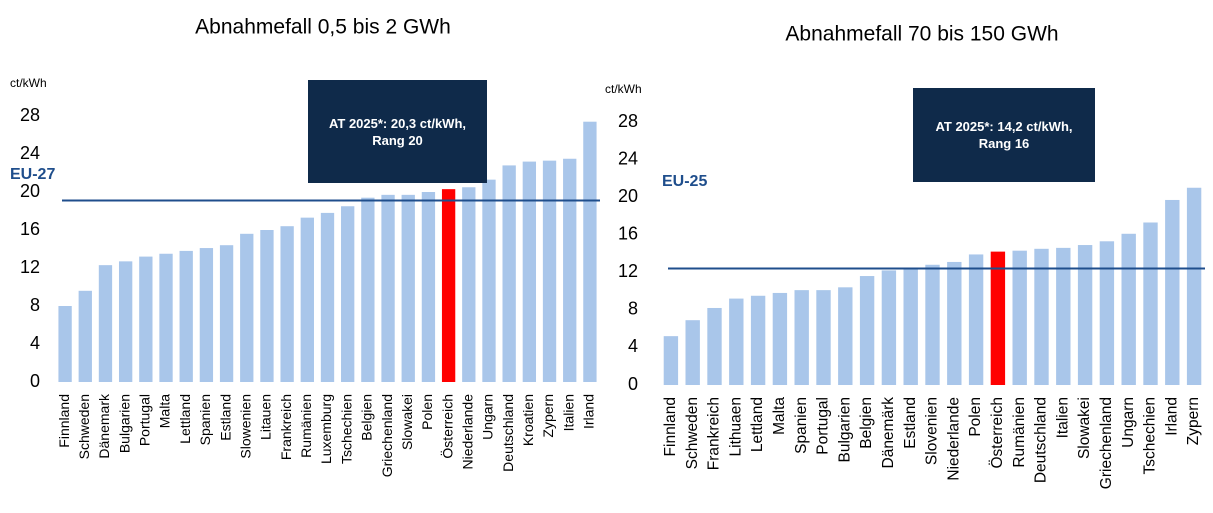 The image size is (1213, 513). Describe the element at coordinates (757, 424) in the screenshot. I see `x-tick-label: Lettland` at that location.